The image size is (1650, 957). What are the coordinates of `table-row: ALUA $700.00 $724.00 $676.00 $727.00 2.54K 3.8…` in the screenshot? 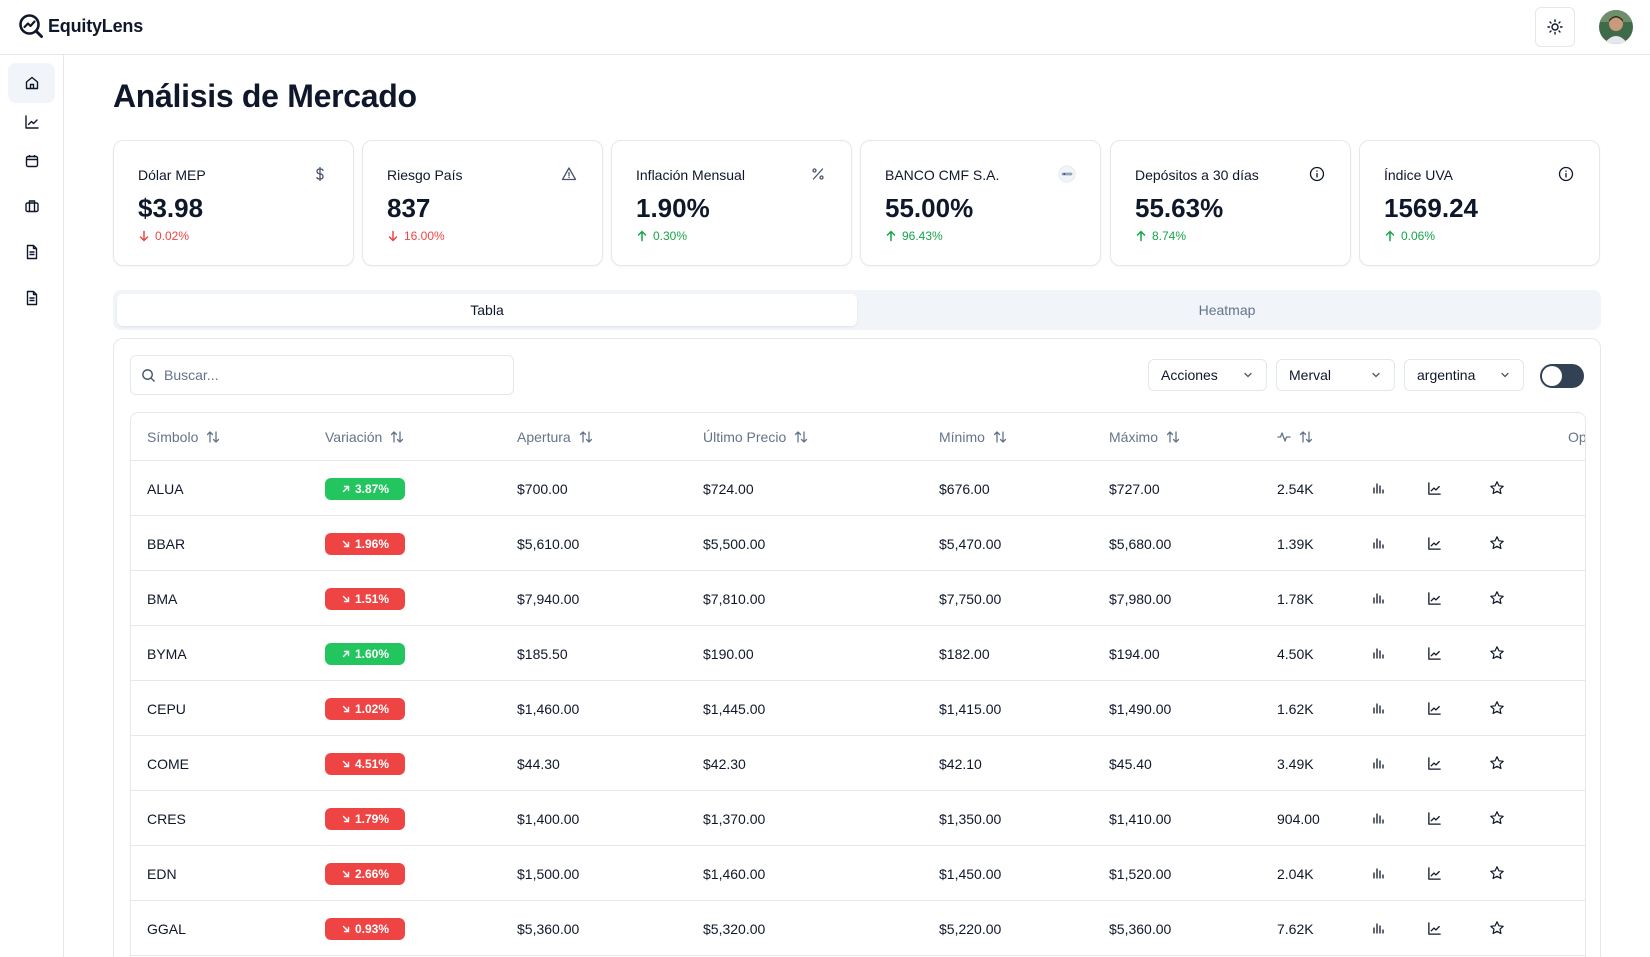 It's located at (858, 488).